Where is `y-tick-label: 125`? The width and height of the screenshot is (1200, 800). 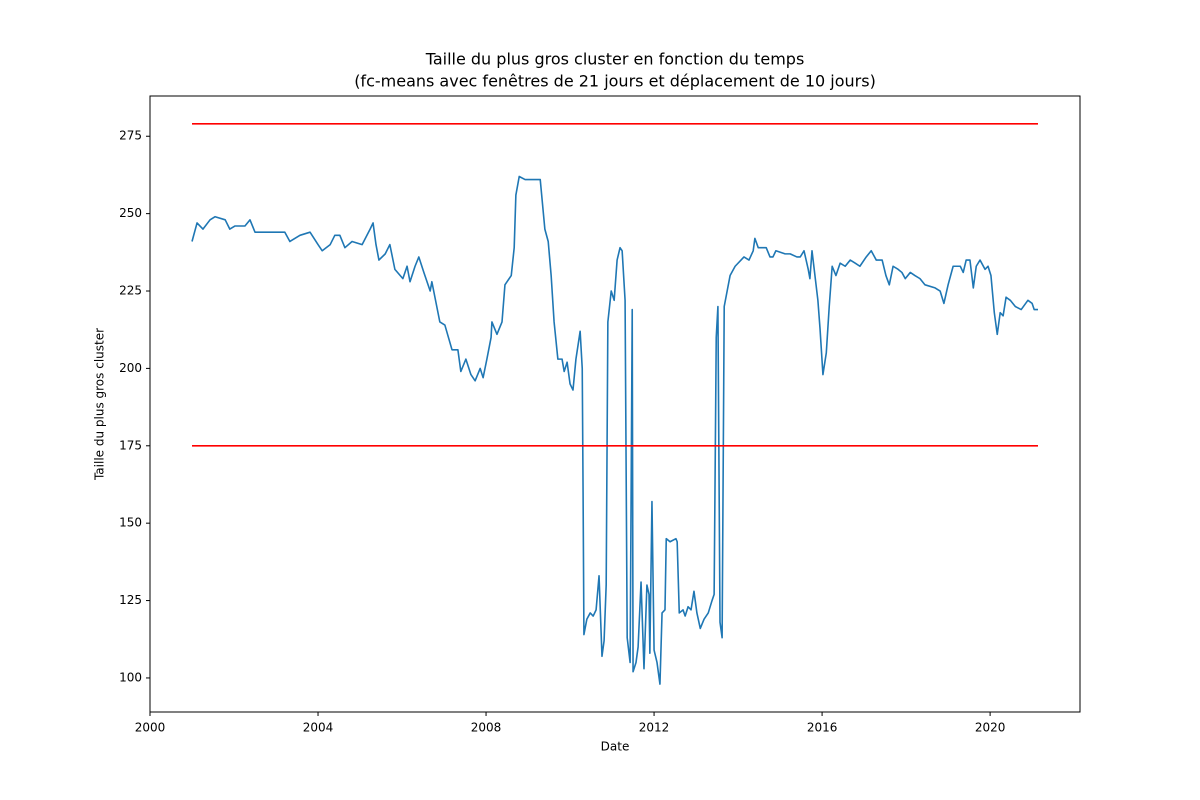 y-tick-label: 125 is located at coordinates (130, 600).